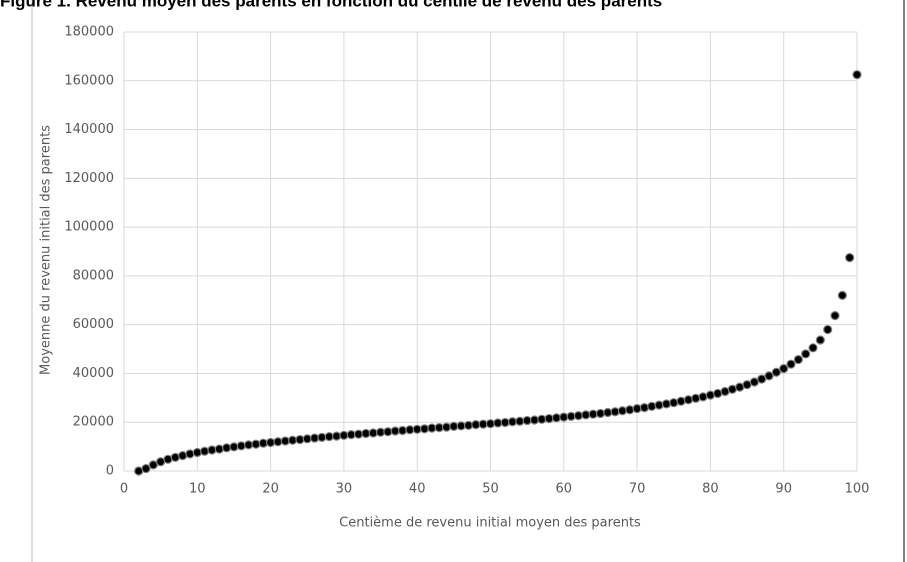 This screenshot has height=562, width=907. Describe the element at coordinates (710, 489) in the screenshot. I see `x-tick-label: 80` at that location.